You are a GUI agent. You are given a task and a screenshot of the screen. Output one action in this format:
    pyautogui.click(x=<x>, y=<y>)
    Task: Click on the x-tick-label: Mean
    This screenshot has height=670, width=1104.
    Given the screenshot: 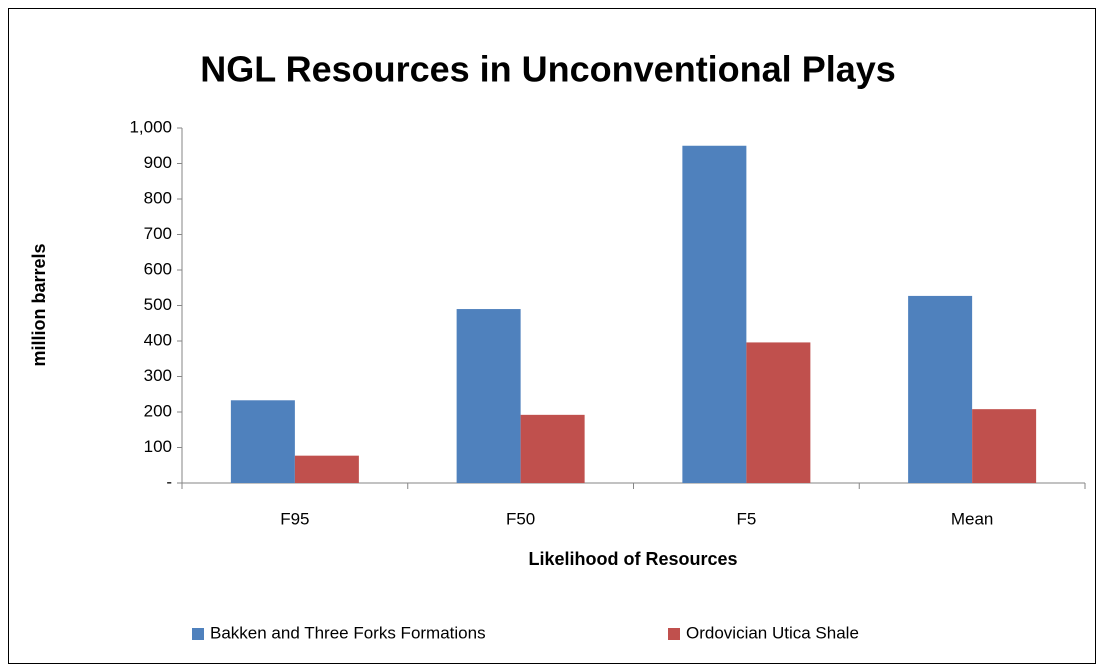 What is the action you would take?
    pyautogui.click(x=972, y=518)
    